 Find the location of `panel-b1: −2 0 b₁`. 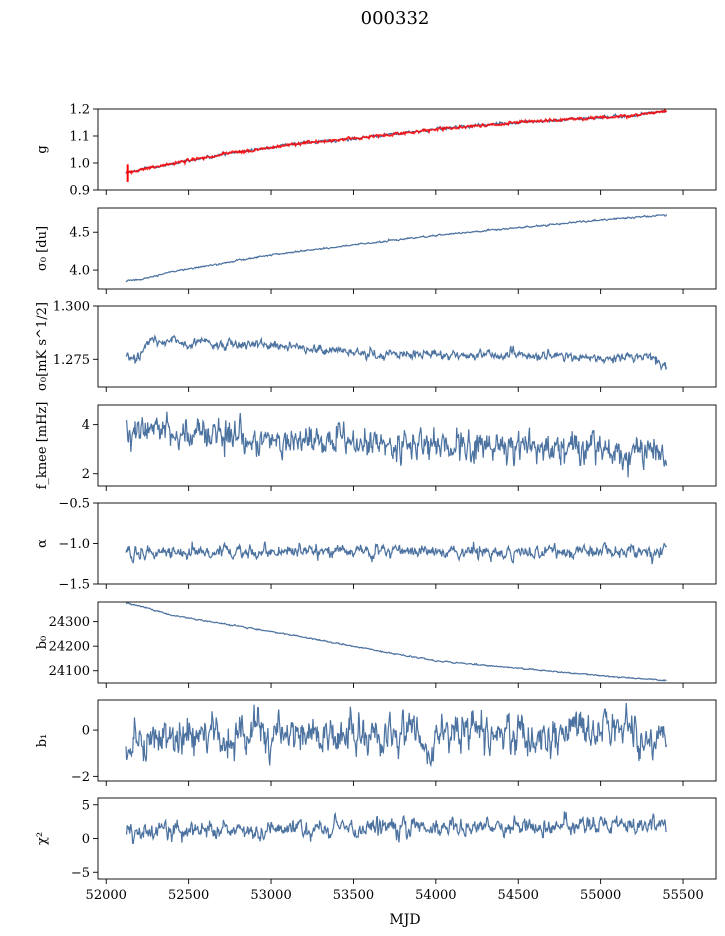

panel-b1: −2 0 b₁ is located at coordinates (376, 742).